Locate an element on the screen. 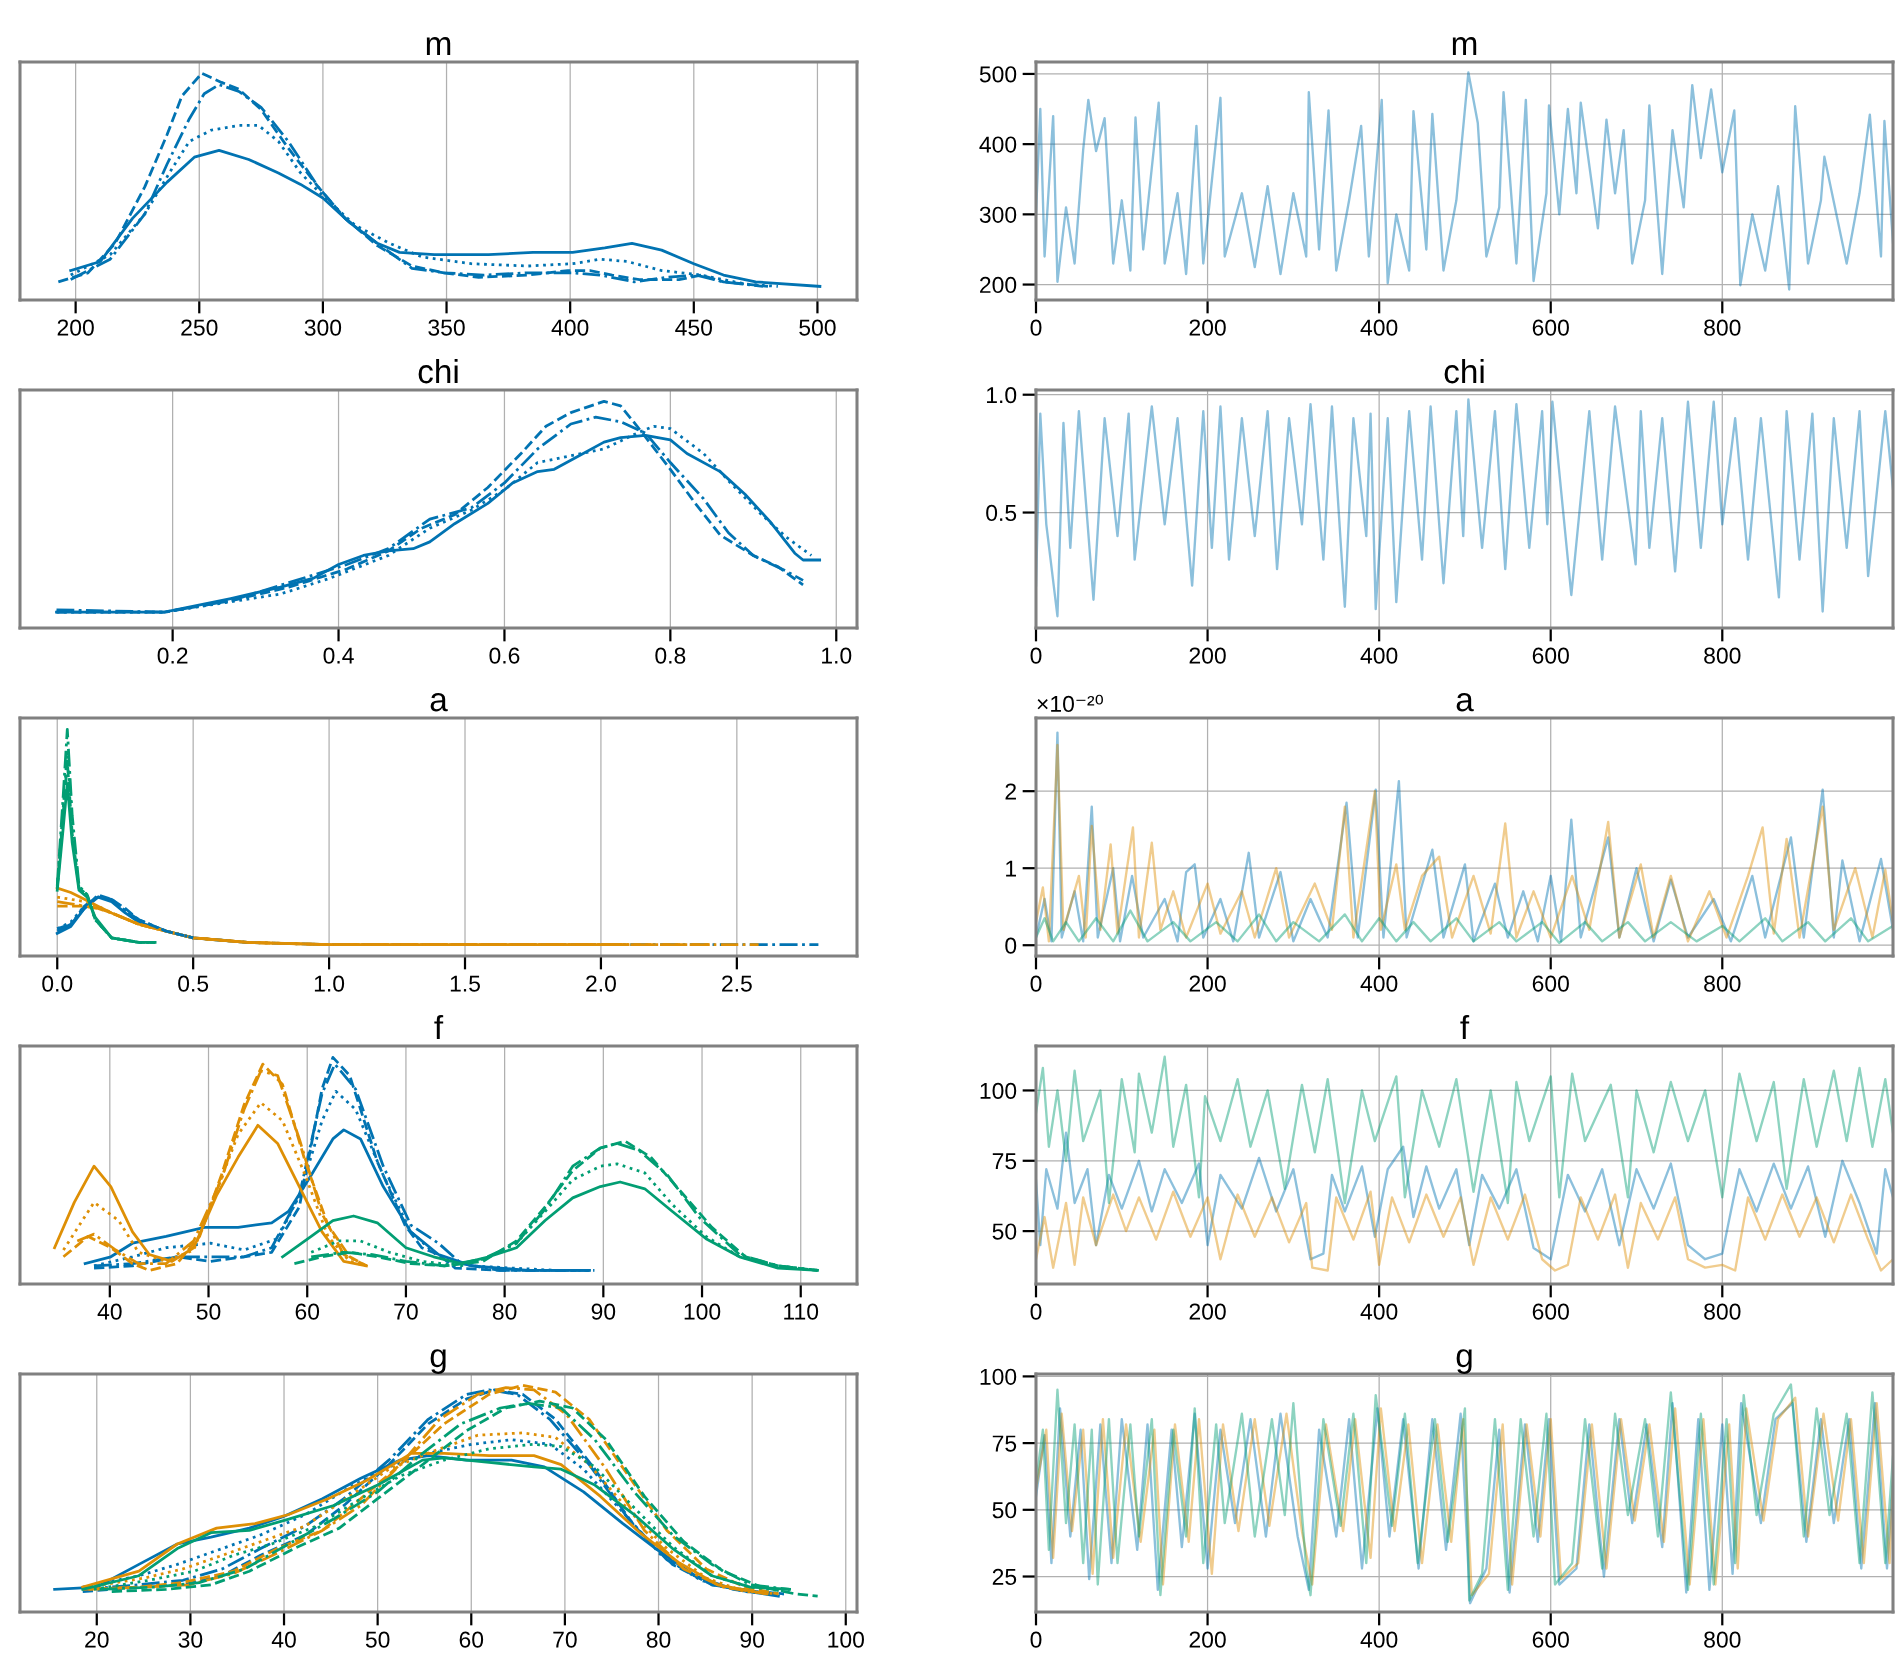 The image size is (1900, 1677). x-tick-label: 0.0 is located at coordinates (57, 983).